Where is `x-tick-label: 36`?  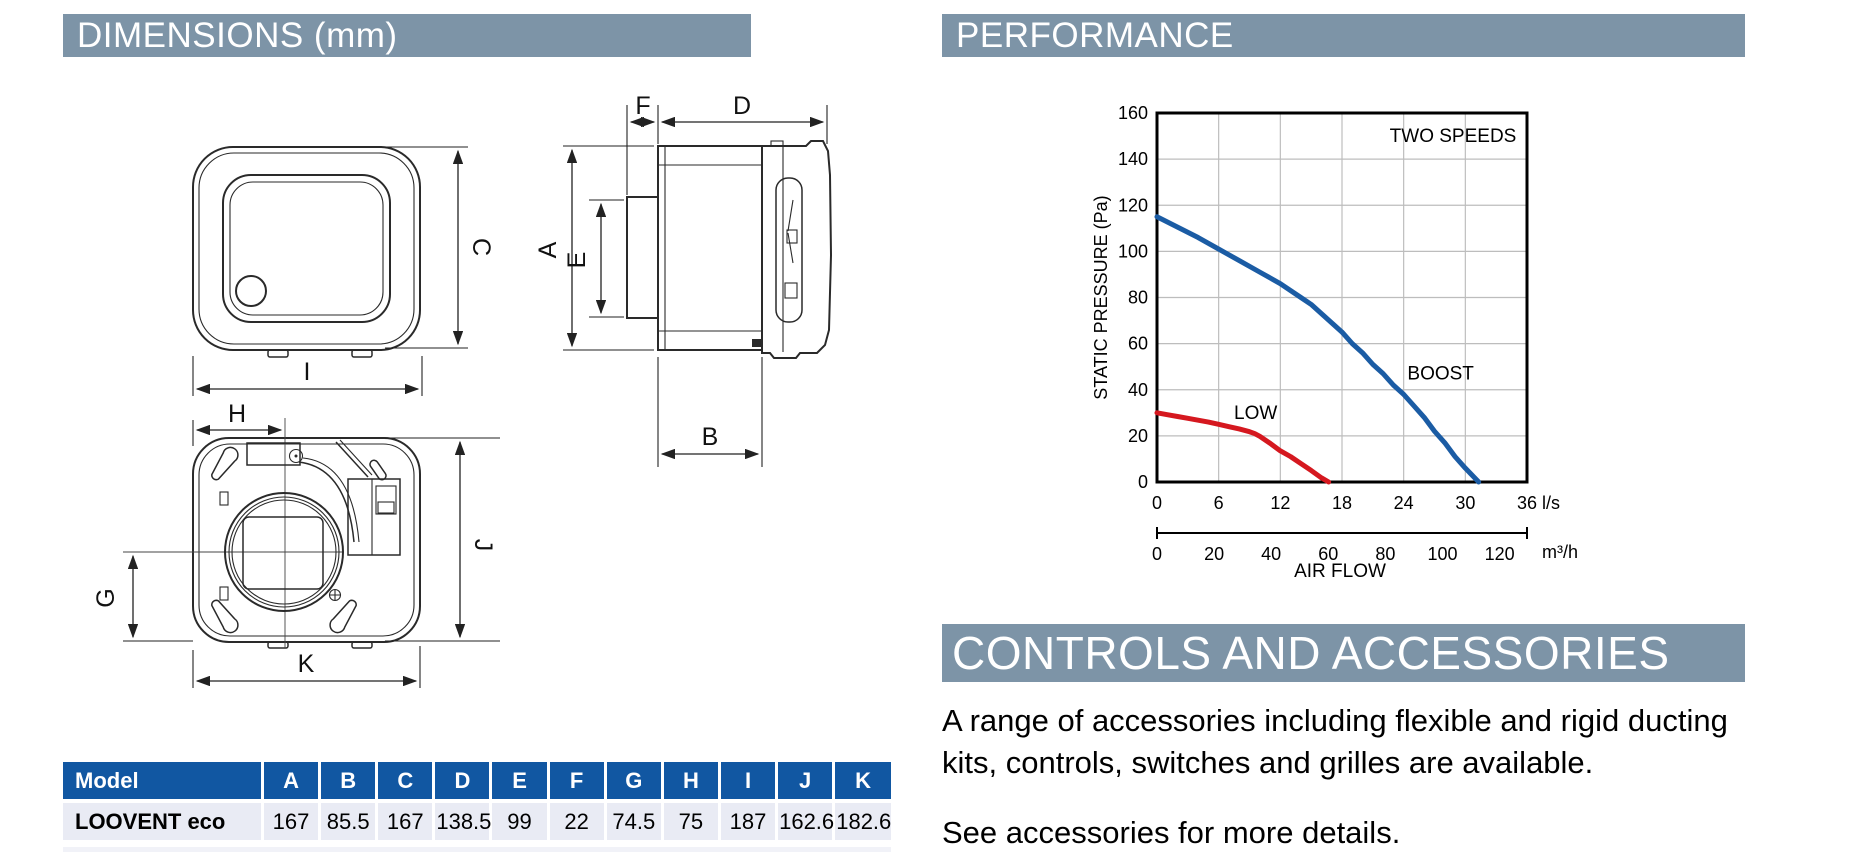 x-tick-label: 36 is located at coordinates (1527, 503).